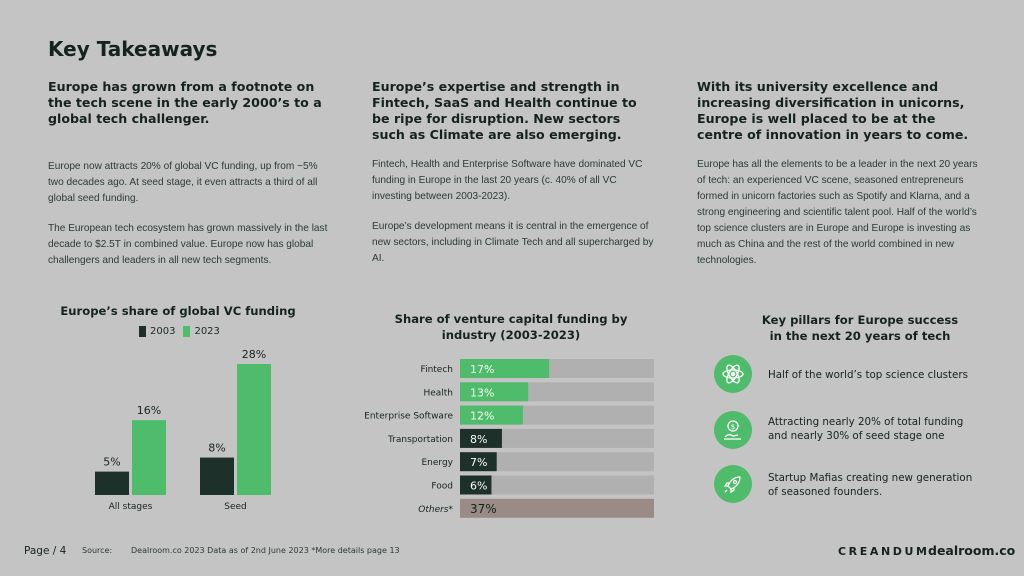 Image resolution: width=1024 pixels, height=576 pixels. I want to click on bar-2023-seed, so click(254, 429).